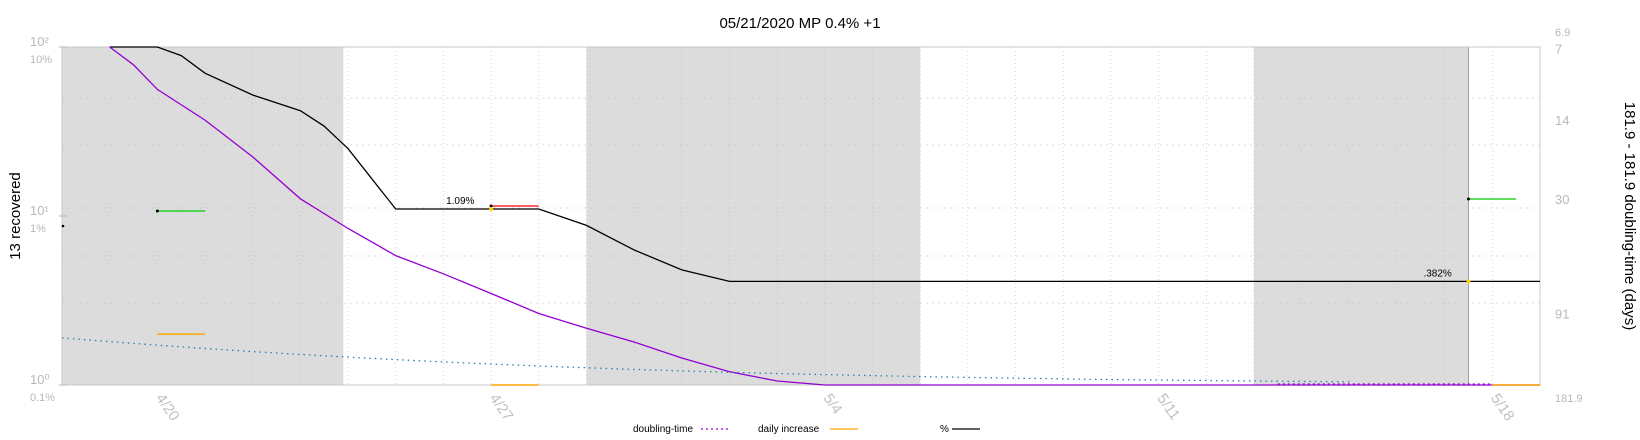  Describe the element at coordinates (1502, 408) in the screenshot. I see `x-tick-label: 5/18` at that location.